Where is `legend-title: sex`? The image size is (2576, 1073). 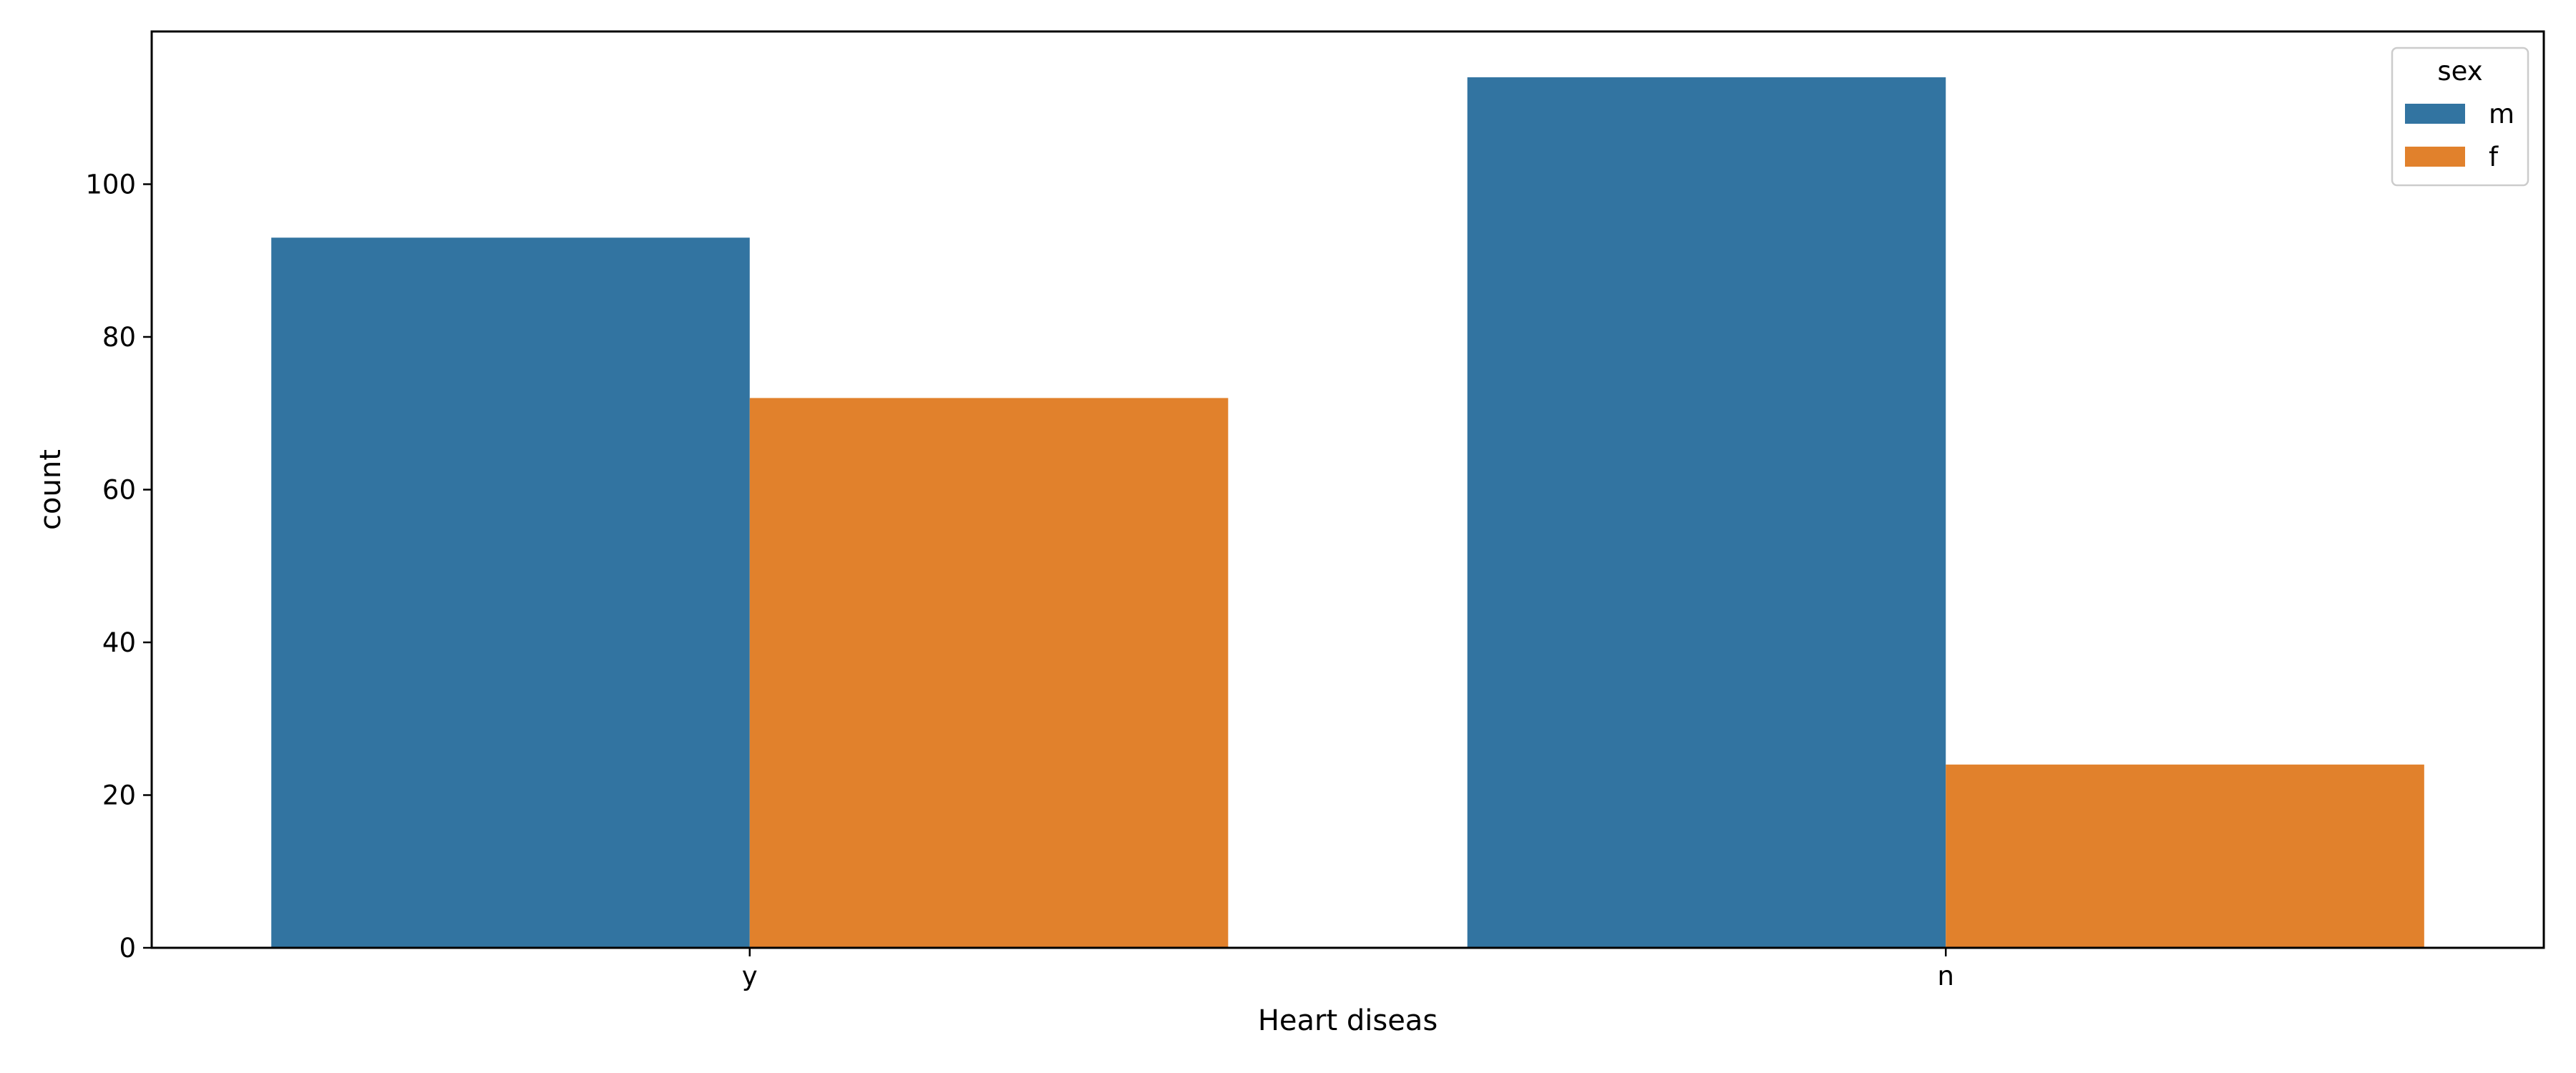 legend-title: sex is located at coordinates (2459, 71).